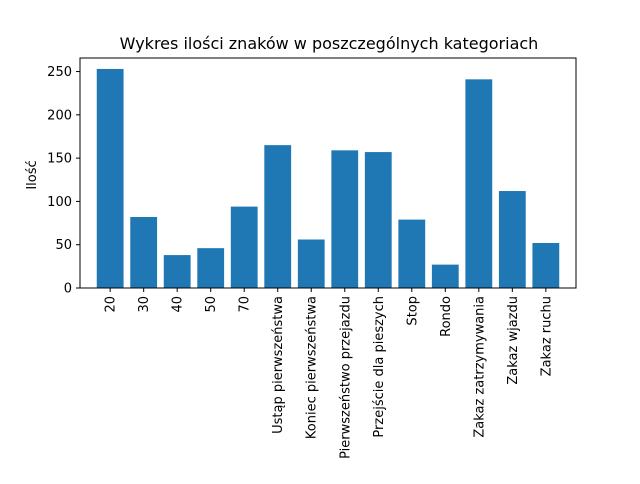  What do you see at coordinates (63, 181) in the screenshot?
I see `y-axis-ticks: 0 50 100 150 200 250` at bounding box center [63, 181].